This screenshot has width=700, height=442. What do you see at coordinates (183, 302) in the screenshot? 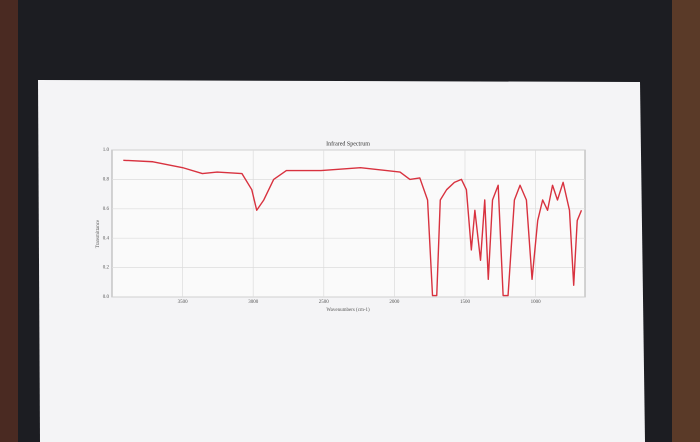
I see `x-tick-label: 3500` at bounding box center [183, 302].